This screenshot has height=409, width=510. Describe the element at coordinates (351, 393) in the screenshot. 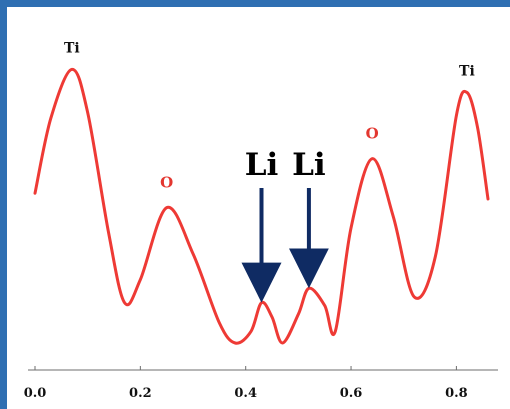

I see `x-tick-label: 0.6` at that location.